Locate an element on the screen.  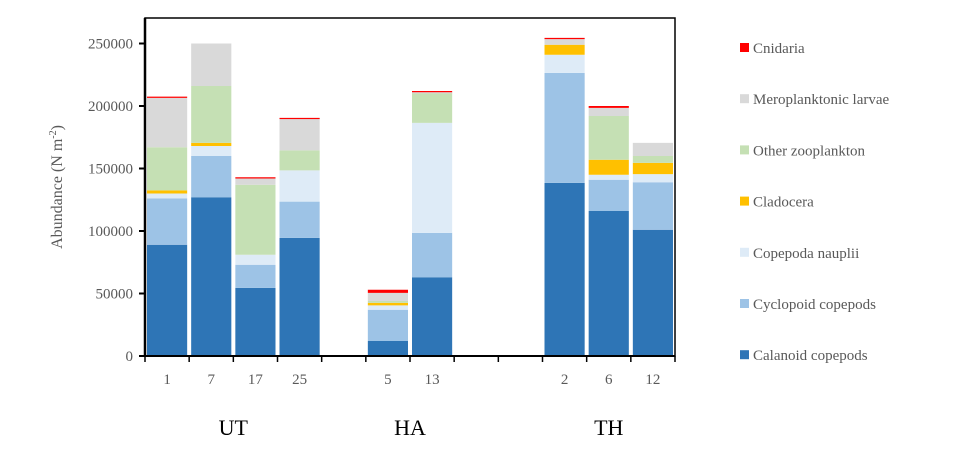
group-label: UT is located at coordinates (234, 427).